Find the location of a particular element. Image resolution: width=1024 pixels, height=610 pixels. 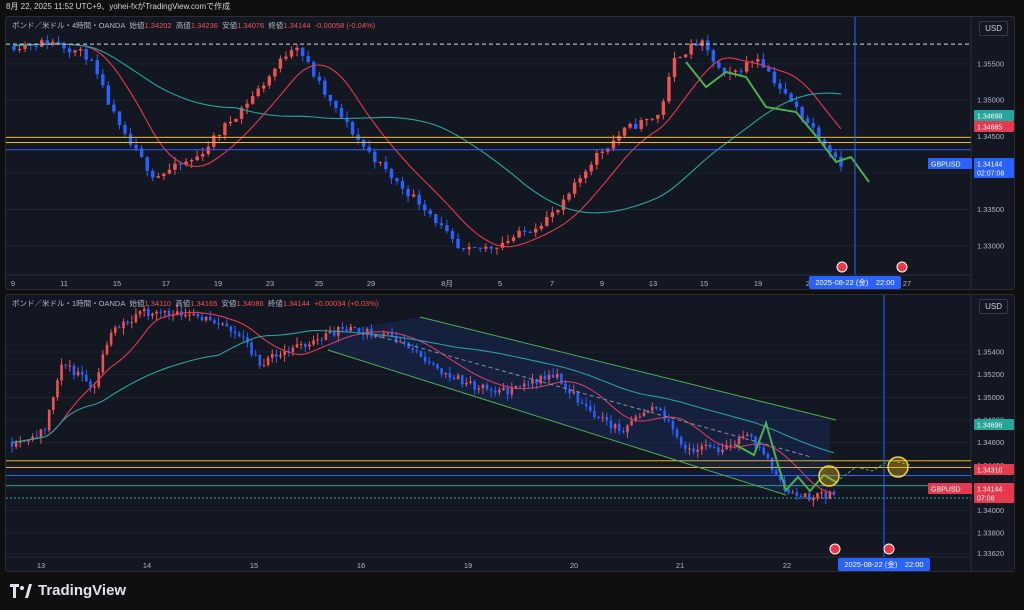

price-label: 1.34144 is located at coordinates (989, 165).